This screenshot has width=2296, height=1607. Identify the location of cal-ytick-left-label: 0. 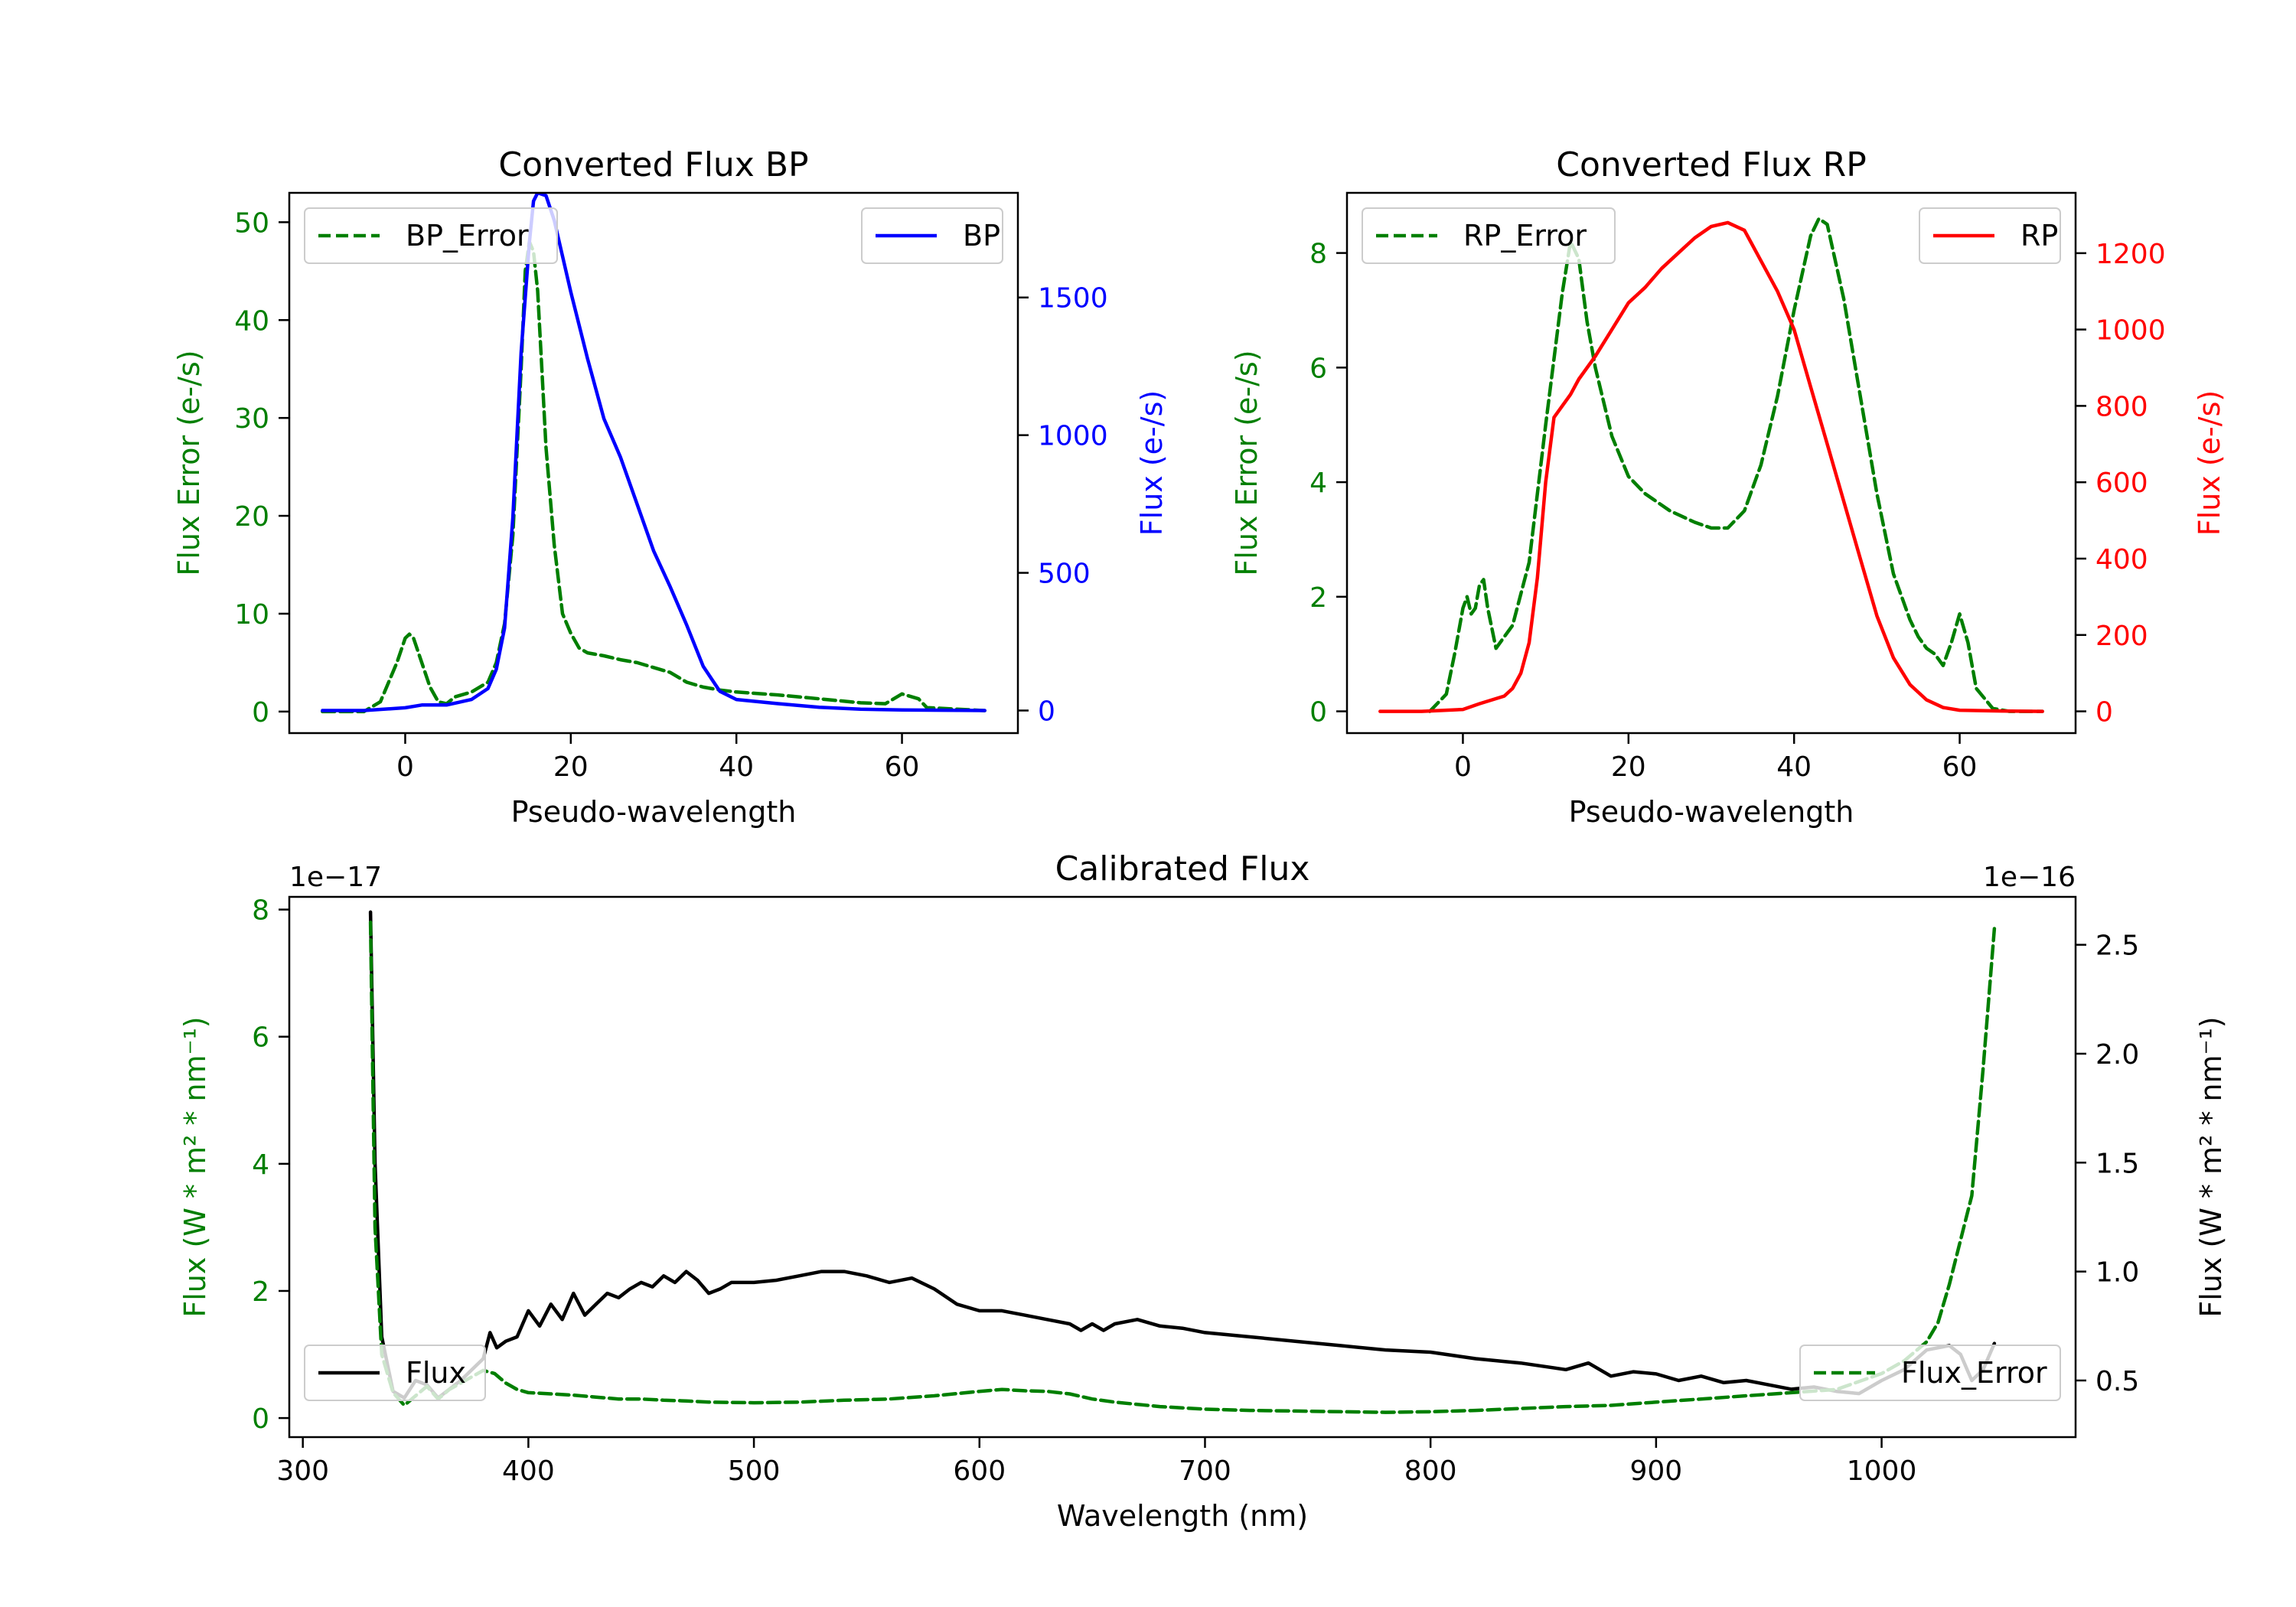
(260, 1419).